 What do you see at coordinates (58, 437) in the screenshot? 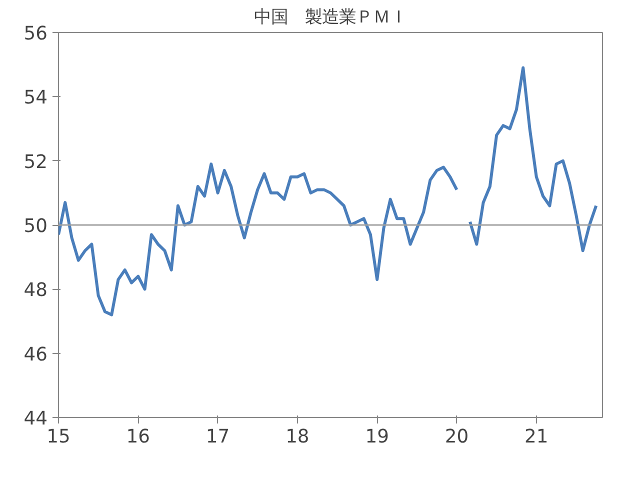
I see `x-tick-label: 15` at bounding box center [58, 437].